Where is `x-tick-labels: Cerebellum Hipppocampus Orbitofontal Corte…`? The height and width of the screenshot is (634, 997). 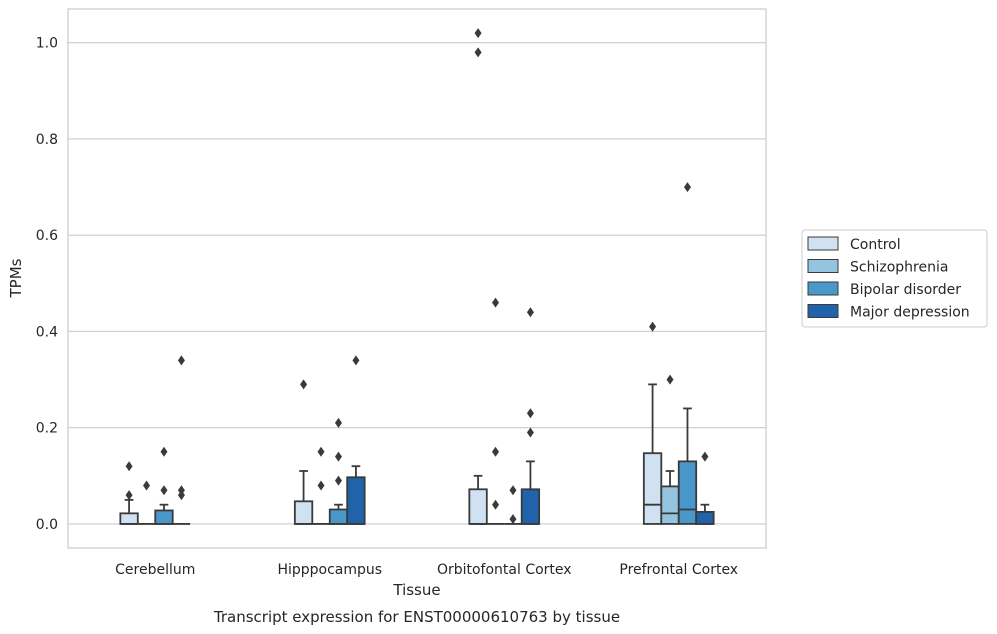 x-tick-labels: Cerebellum Hipppocampus Orbitofontal Corte… is located at coordinates (426, 570).